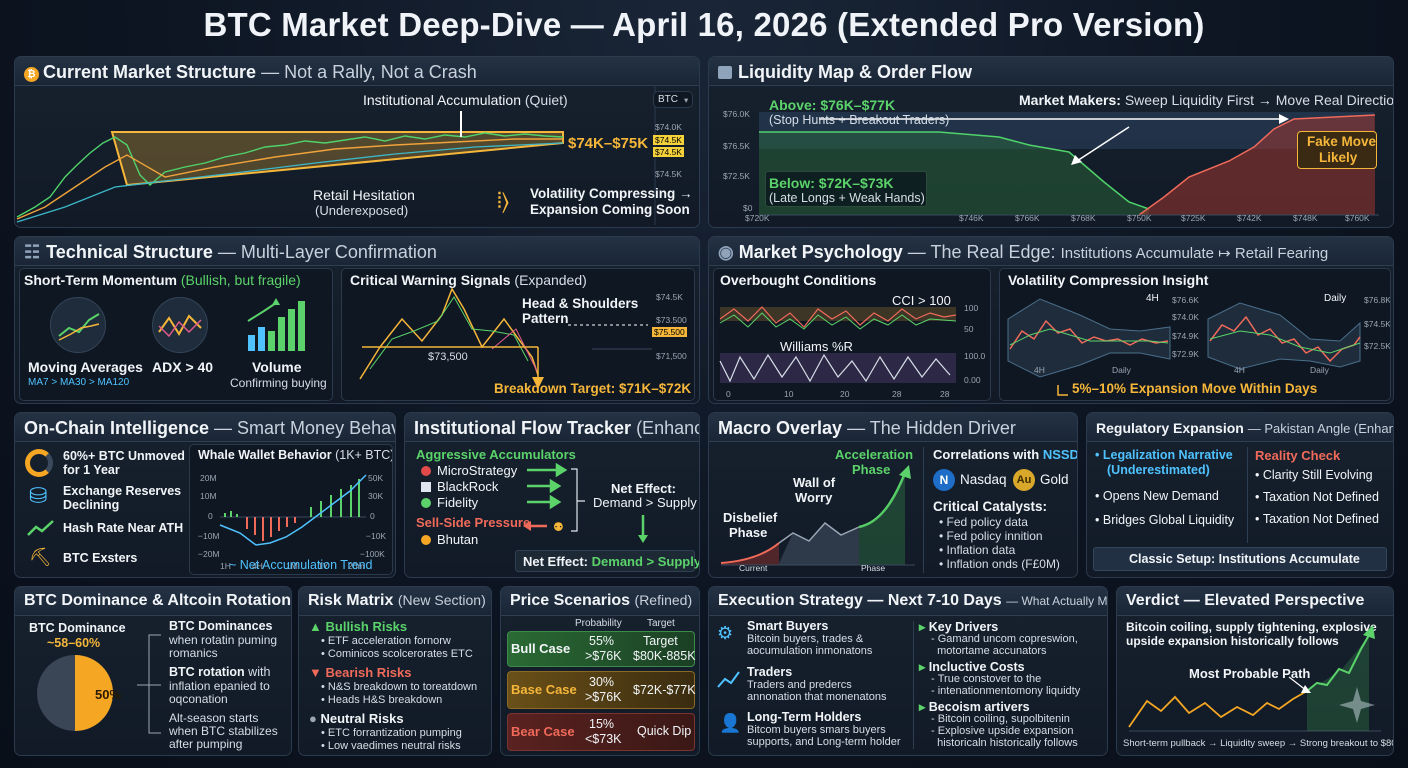 The height and width of the screenshot is (768, 1408). I want to click on rotation-text: after pumping, so click(206, 744).